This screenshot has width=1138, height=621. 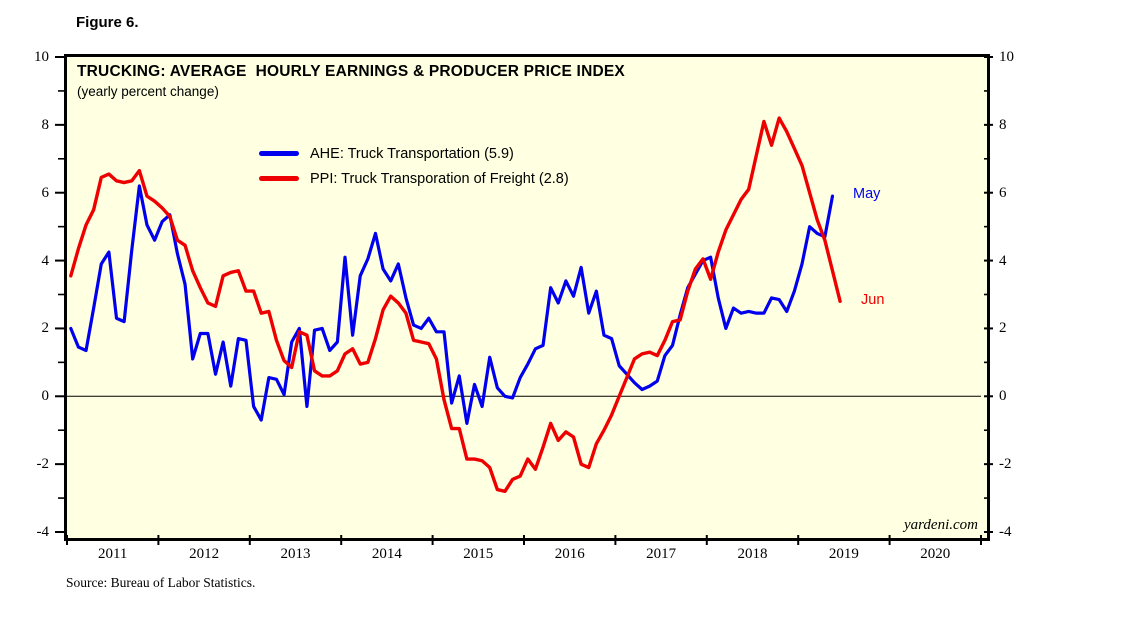 What do you see at coordinates (41, 57) in the screenshot?
I see `y-axis-tick-label-left: 10` at bounding box center [41, 57].